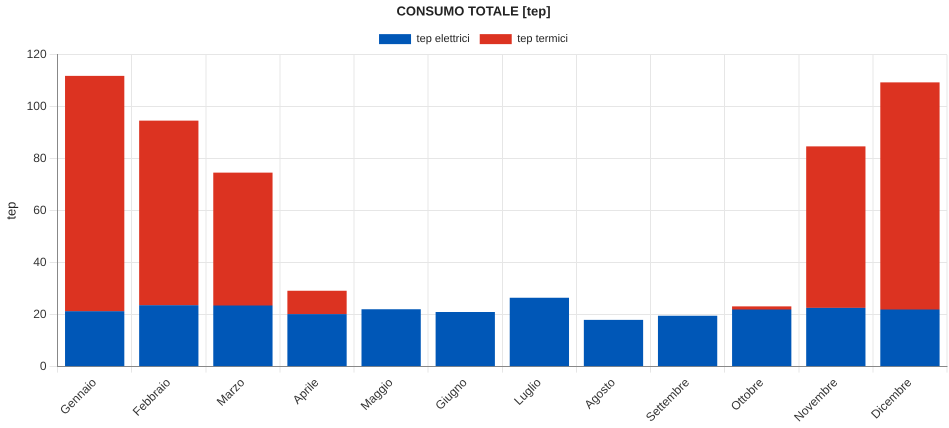 Image resolution: width=949 pixels, height=428 pixels. What do you see at coordinates (36, 53) in the screenshot?
I see `y-tick-label: 120` at bounding box center [36, 53].